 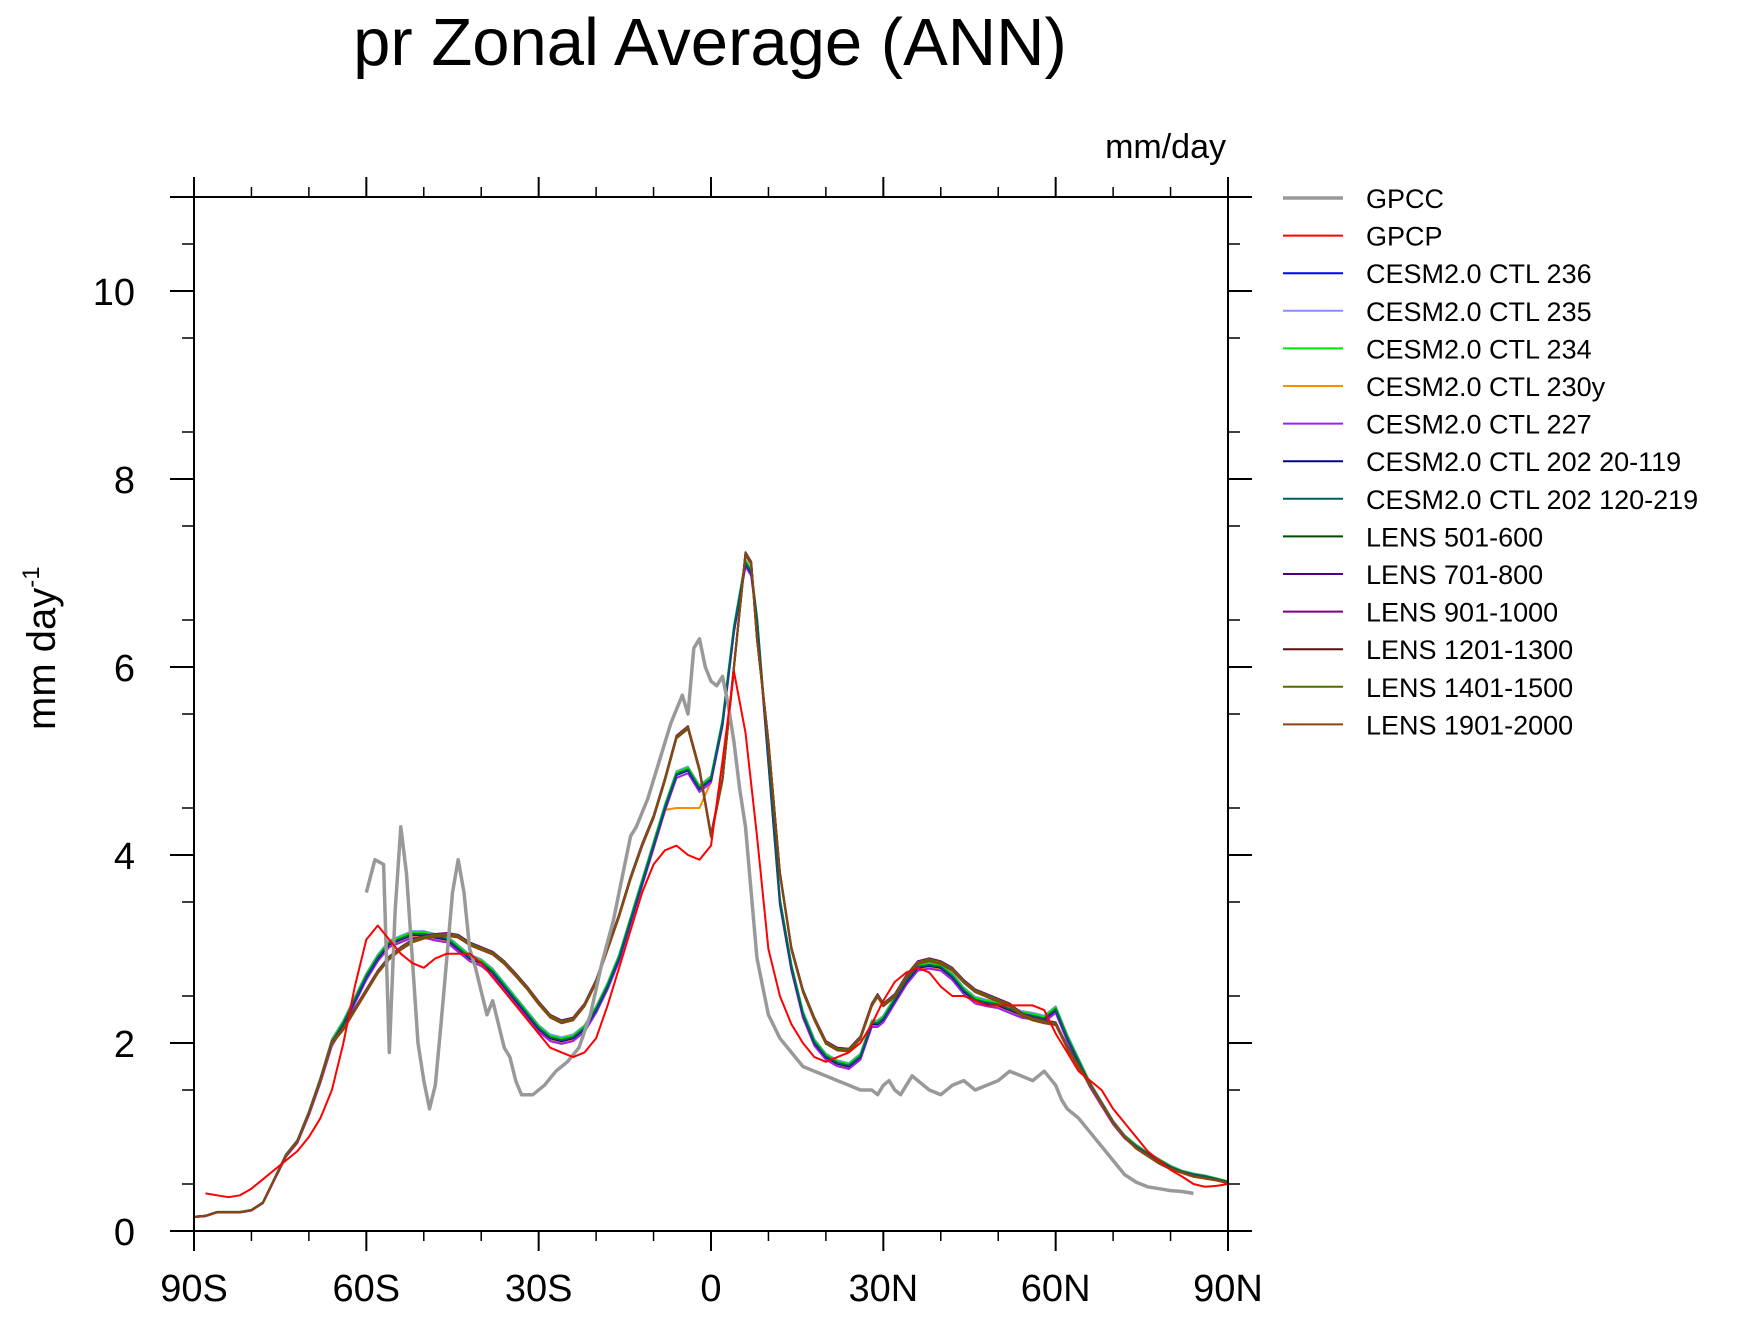 I want to click on legend-label: GPCC, so click(x=1405, y=199).